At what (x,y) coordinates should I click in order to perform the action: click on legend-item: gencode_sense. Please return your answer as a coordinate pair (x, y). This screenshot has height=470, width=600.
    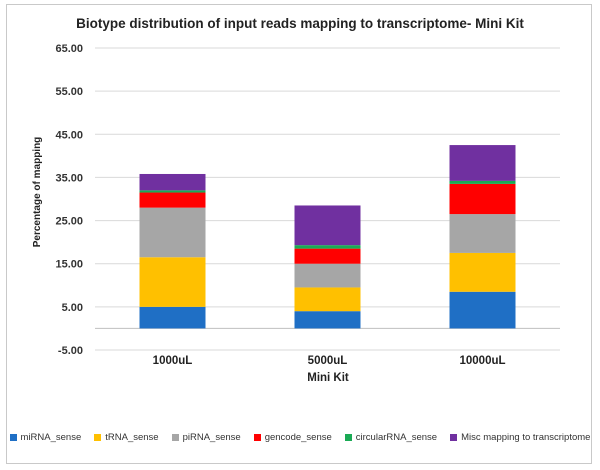
    Looking at the image, I should click on (292, 437).